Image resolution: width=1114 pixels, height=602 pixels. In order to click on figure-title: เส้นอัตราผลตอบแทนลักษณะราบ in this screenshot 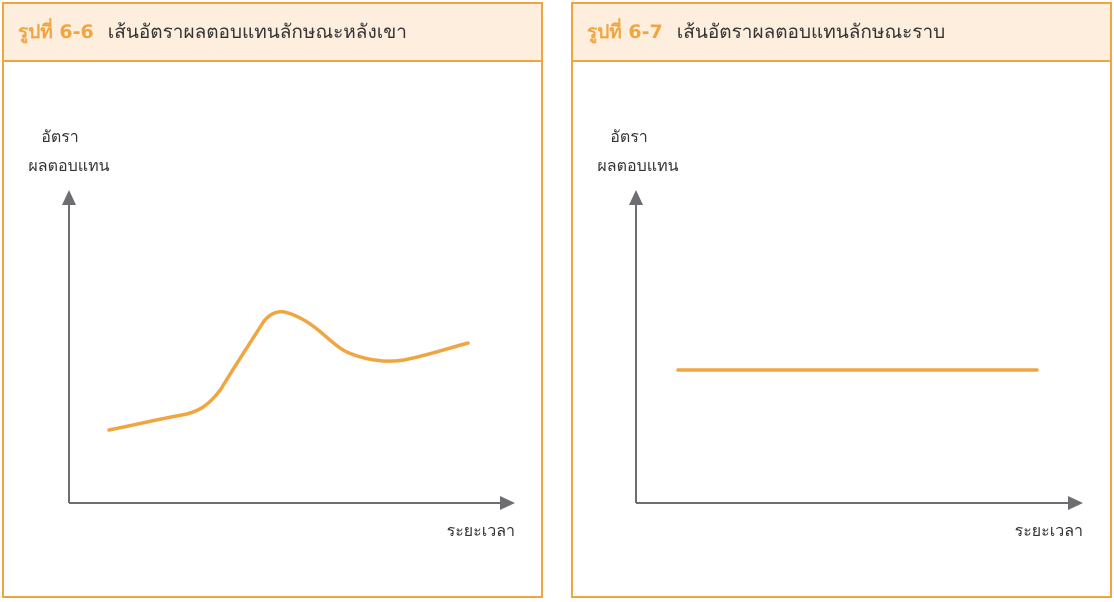, I will do `click(811, 32)`.